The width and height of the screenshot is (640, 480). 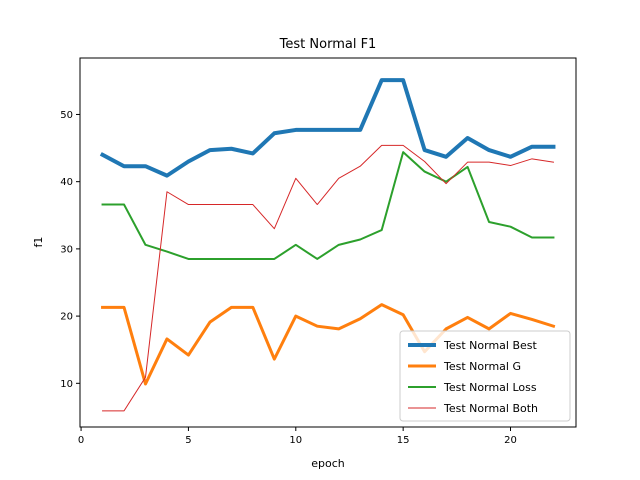 I want to click on x-axis-ticks: 0 5 10 15 20, so click(x=297, y=436).